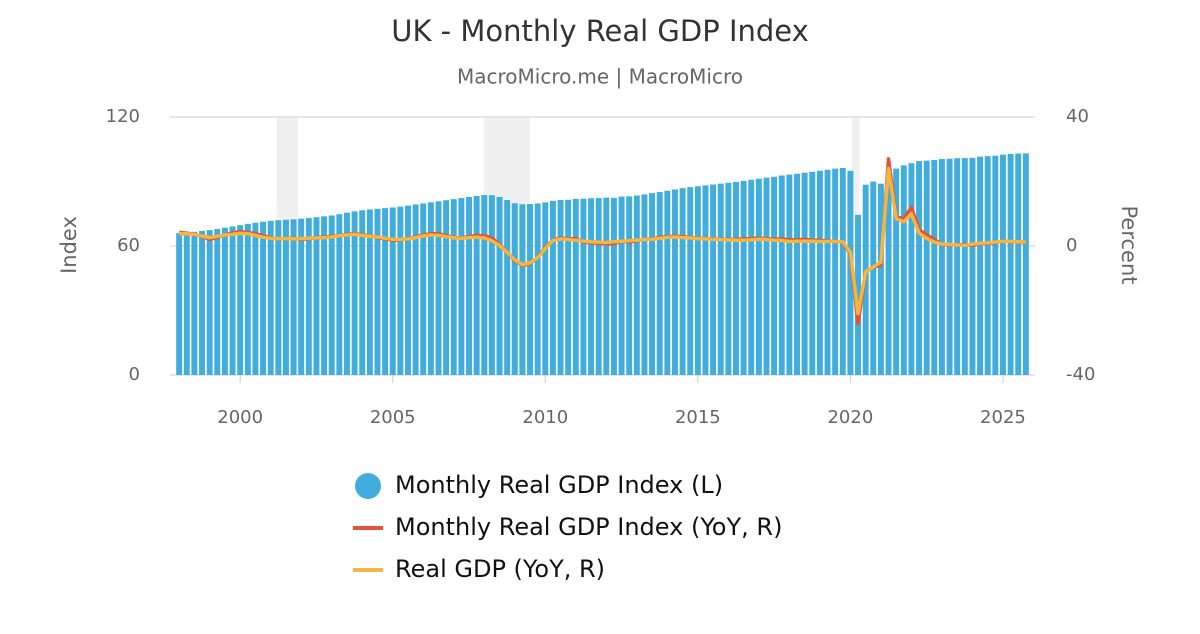 This screenshot has height=634, width=1200. What do you see at coordinates (588, 527) in the screenshot?
I see `legend-label: Monthly Real GDP Index (YoY, R)` at bounding box center [588, 527].